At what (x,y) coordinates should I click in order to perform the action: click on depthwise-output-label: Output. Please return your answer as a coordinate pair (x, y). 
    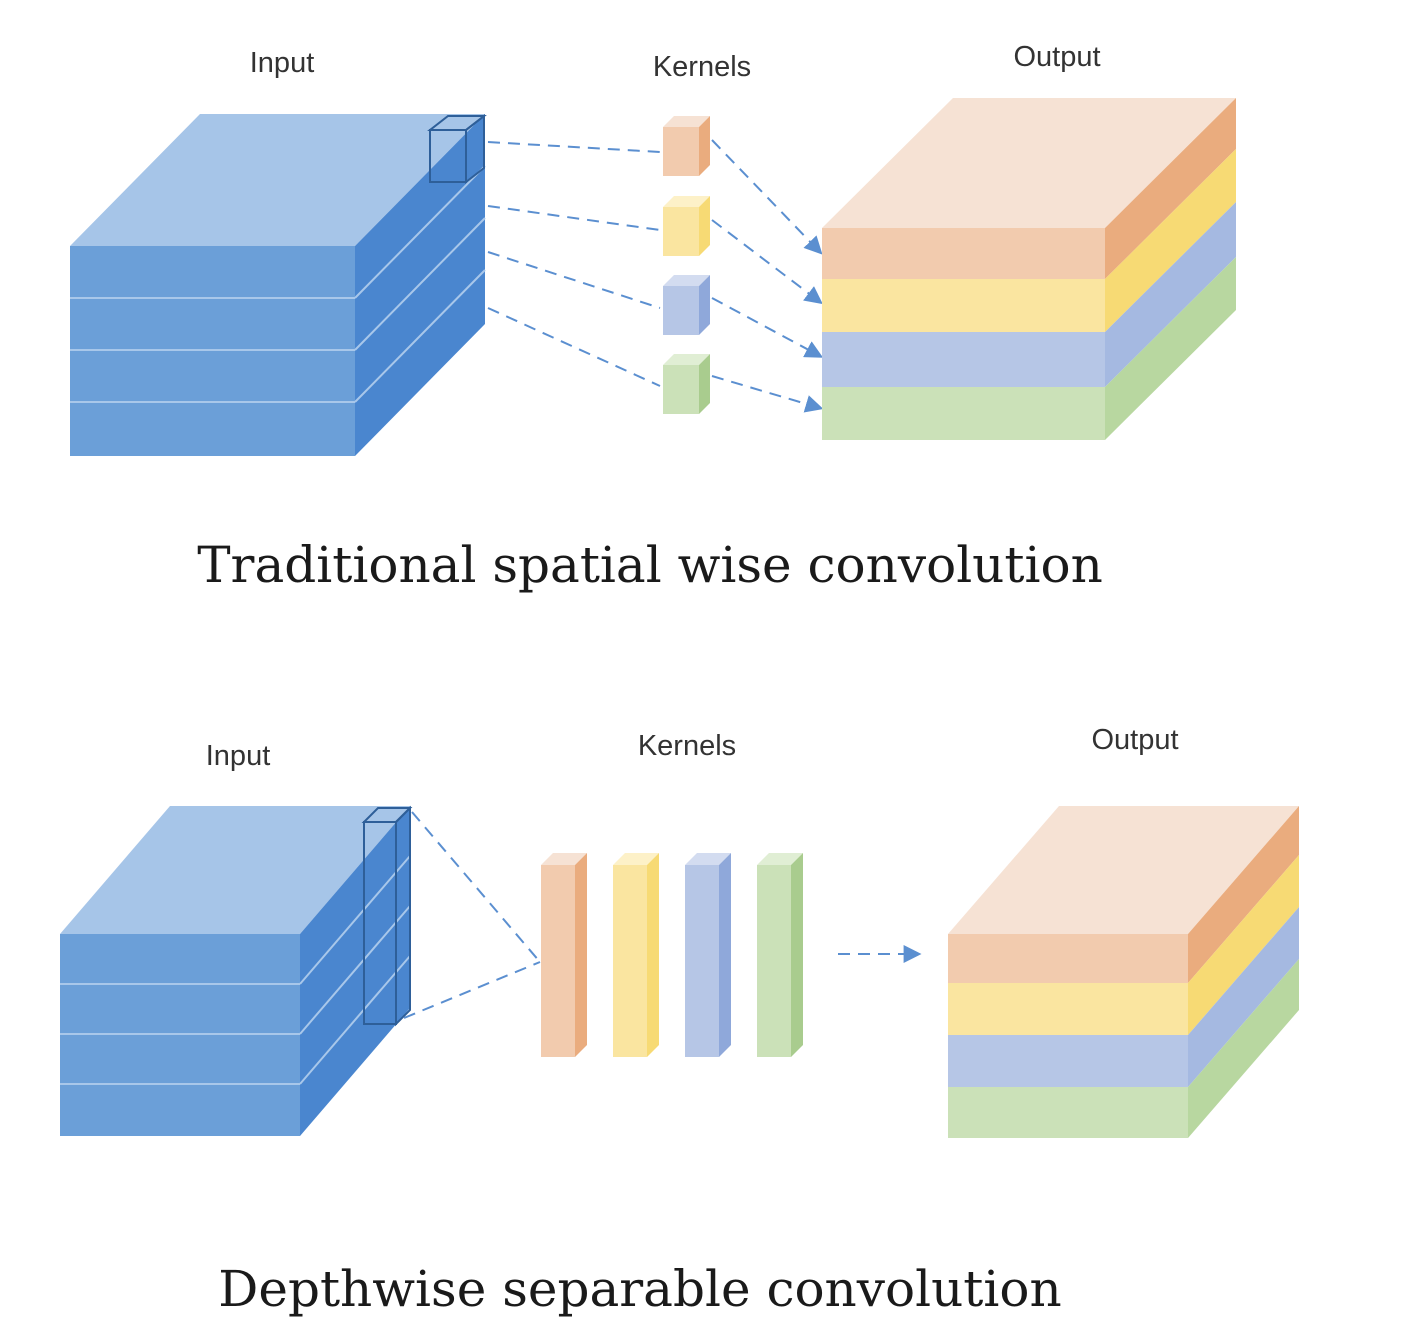
    Looking at the image, I should click on (1134, 740).